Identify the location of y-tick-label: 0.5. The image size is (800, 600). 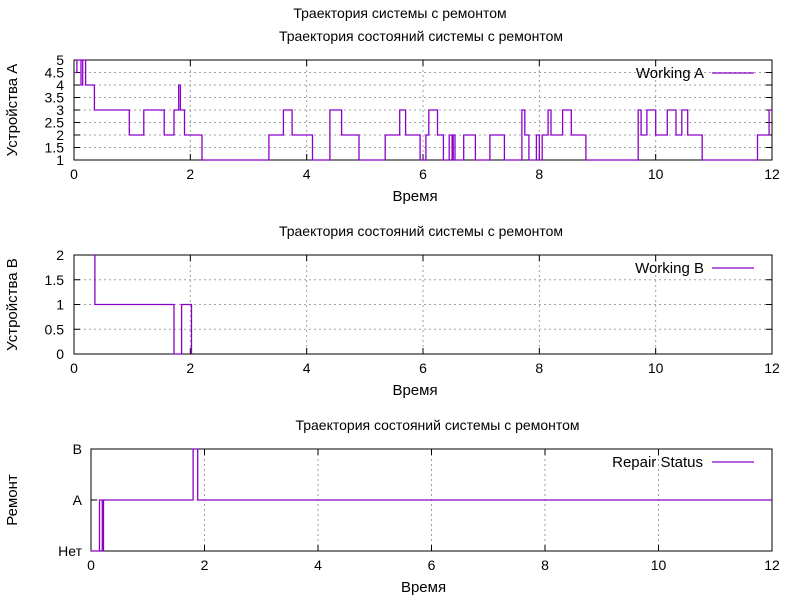
(55, 329).